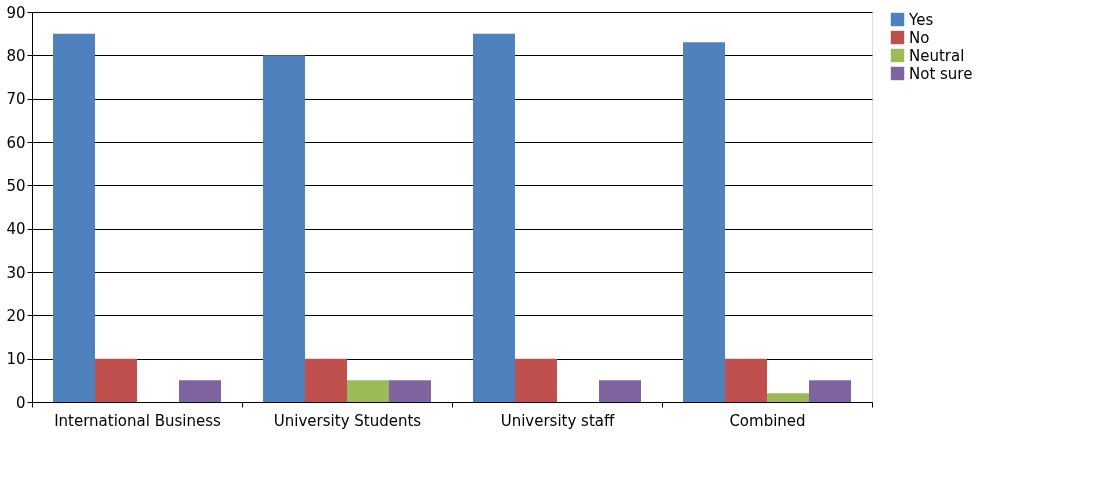 The width and height of the screenshot is (1106, 501). Describe the element at coordinates (16, 359) in the screenshot. I see `y-tick-label: 10` at that location.